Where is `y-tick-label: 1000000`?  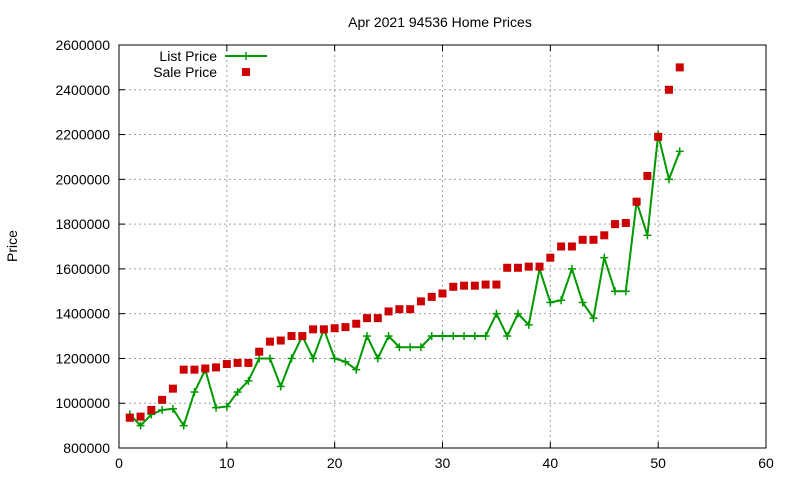
y-tick-label: 1000000 is located at coordinates (82, 403).